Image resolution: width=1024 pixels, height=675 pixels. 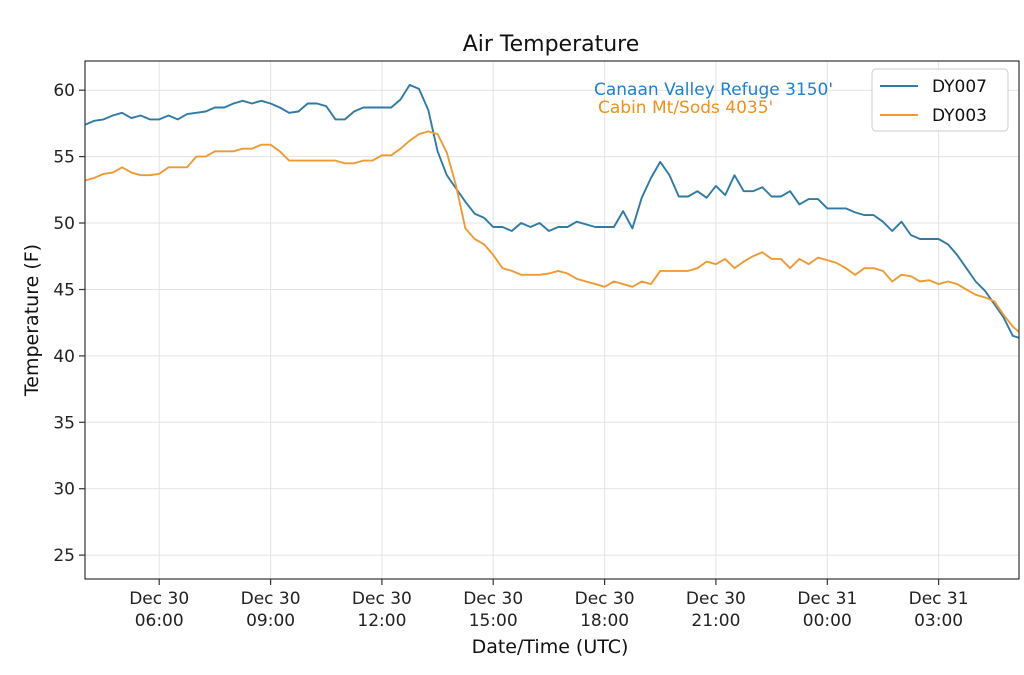 I want to click on y-tick-label: 25, so click(x=64, y=556).